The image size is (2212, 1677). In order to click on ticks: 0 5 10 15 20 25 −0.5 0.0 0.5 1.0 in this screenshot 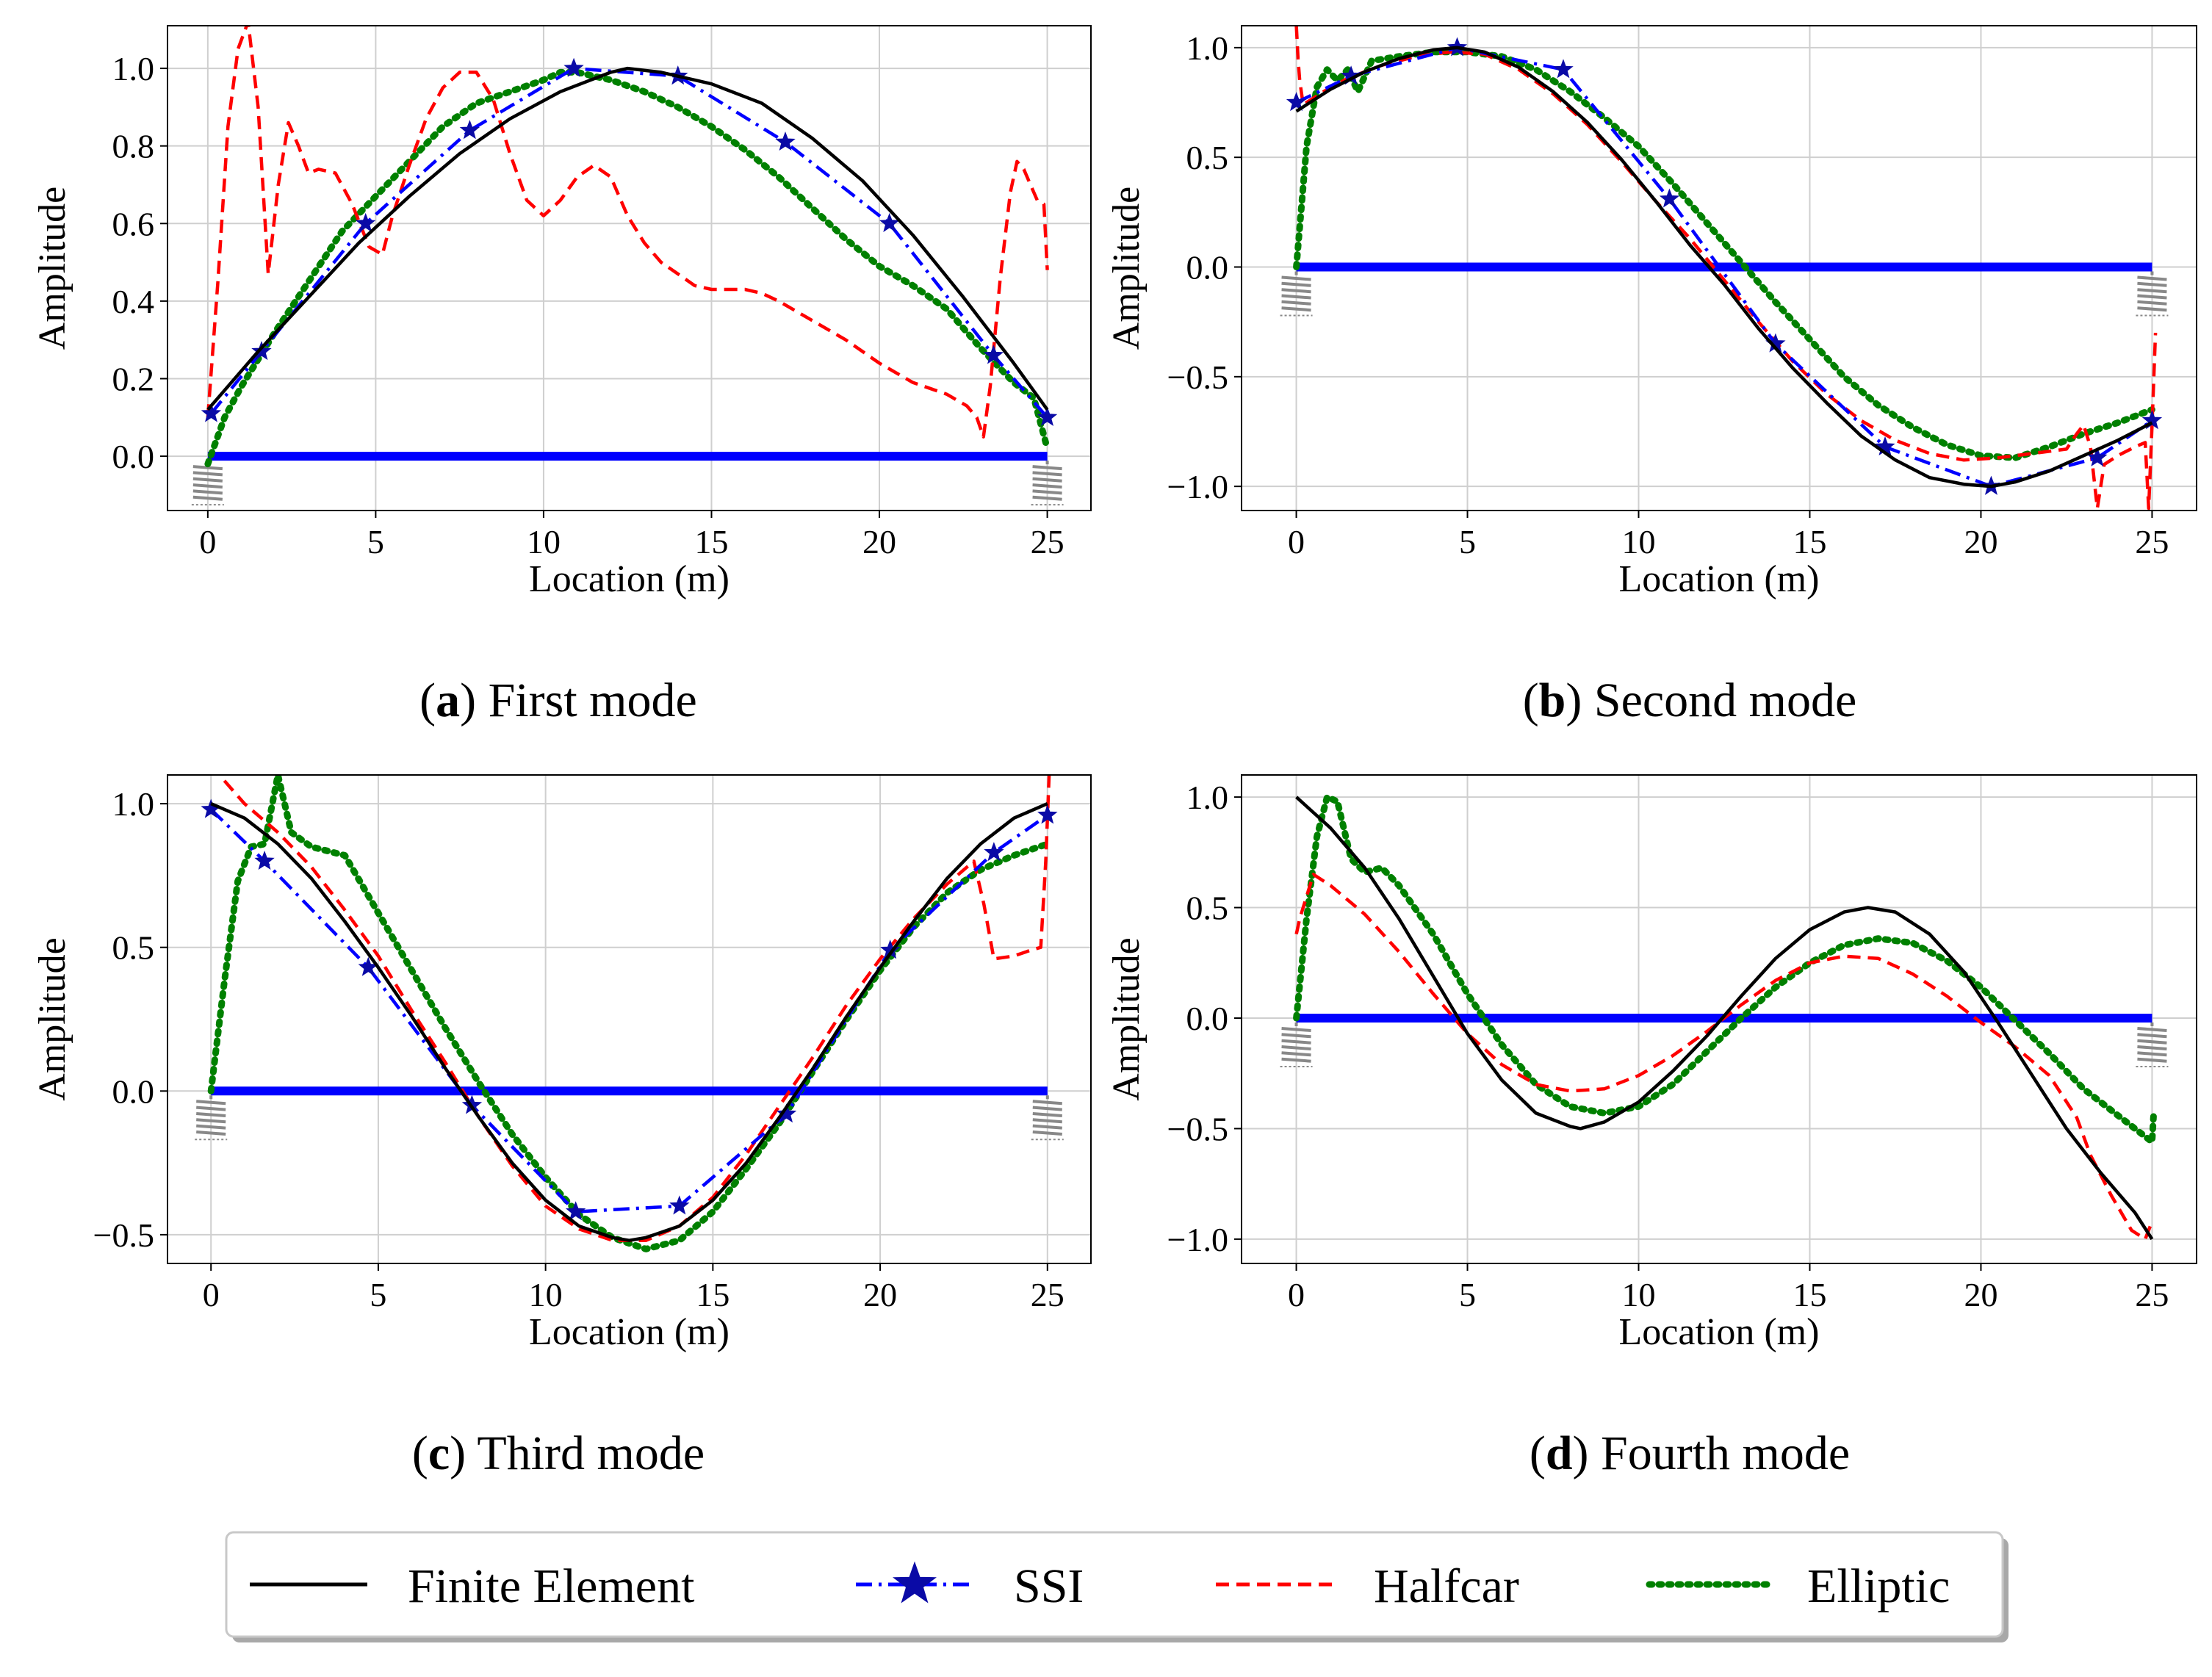, I will do `click(578, 1049)`.